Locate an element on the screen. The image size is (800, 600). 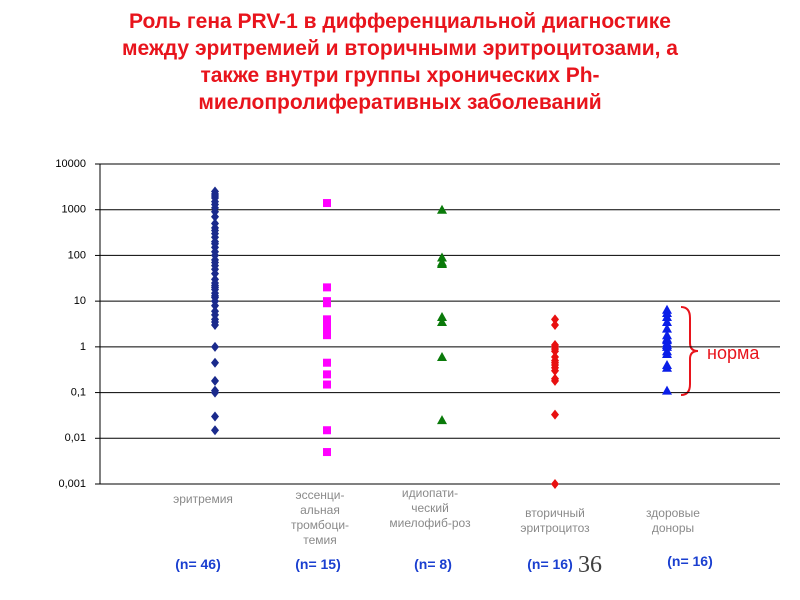
y-tick-label: 0,01 is located at coordinates (75, 438).